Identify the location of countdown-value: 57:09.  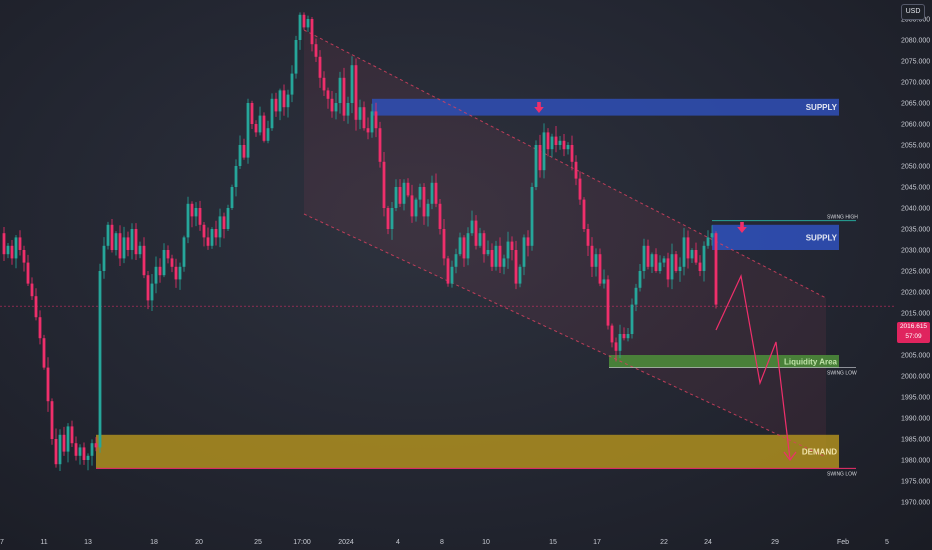
(913, 336).